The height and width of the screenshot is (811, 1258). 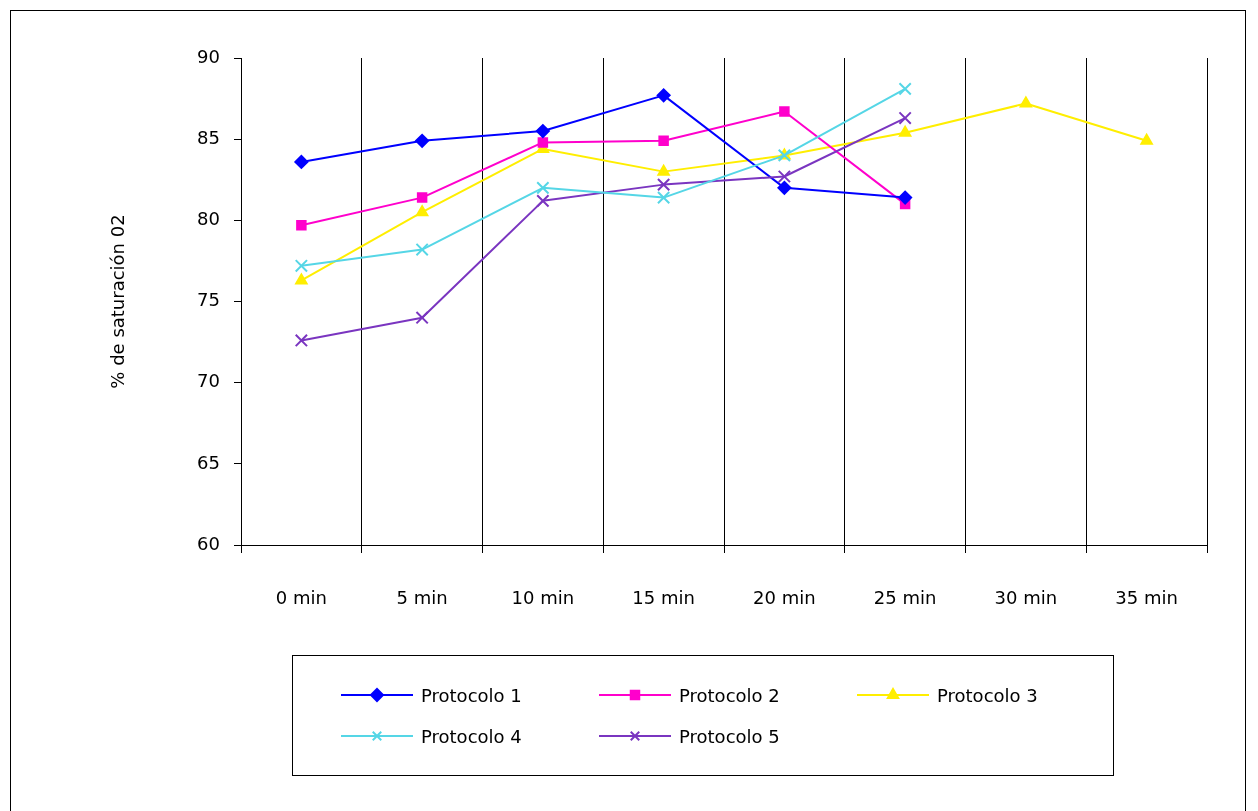 I want to click on x-tick-label: 25 min, so click(x=905, y=598).